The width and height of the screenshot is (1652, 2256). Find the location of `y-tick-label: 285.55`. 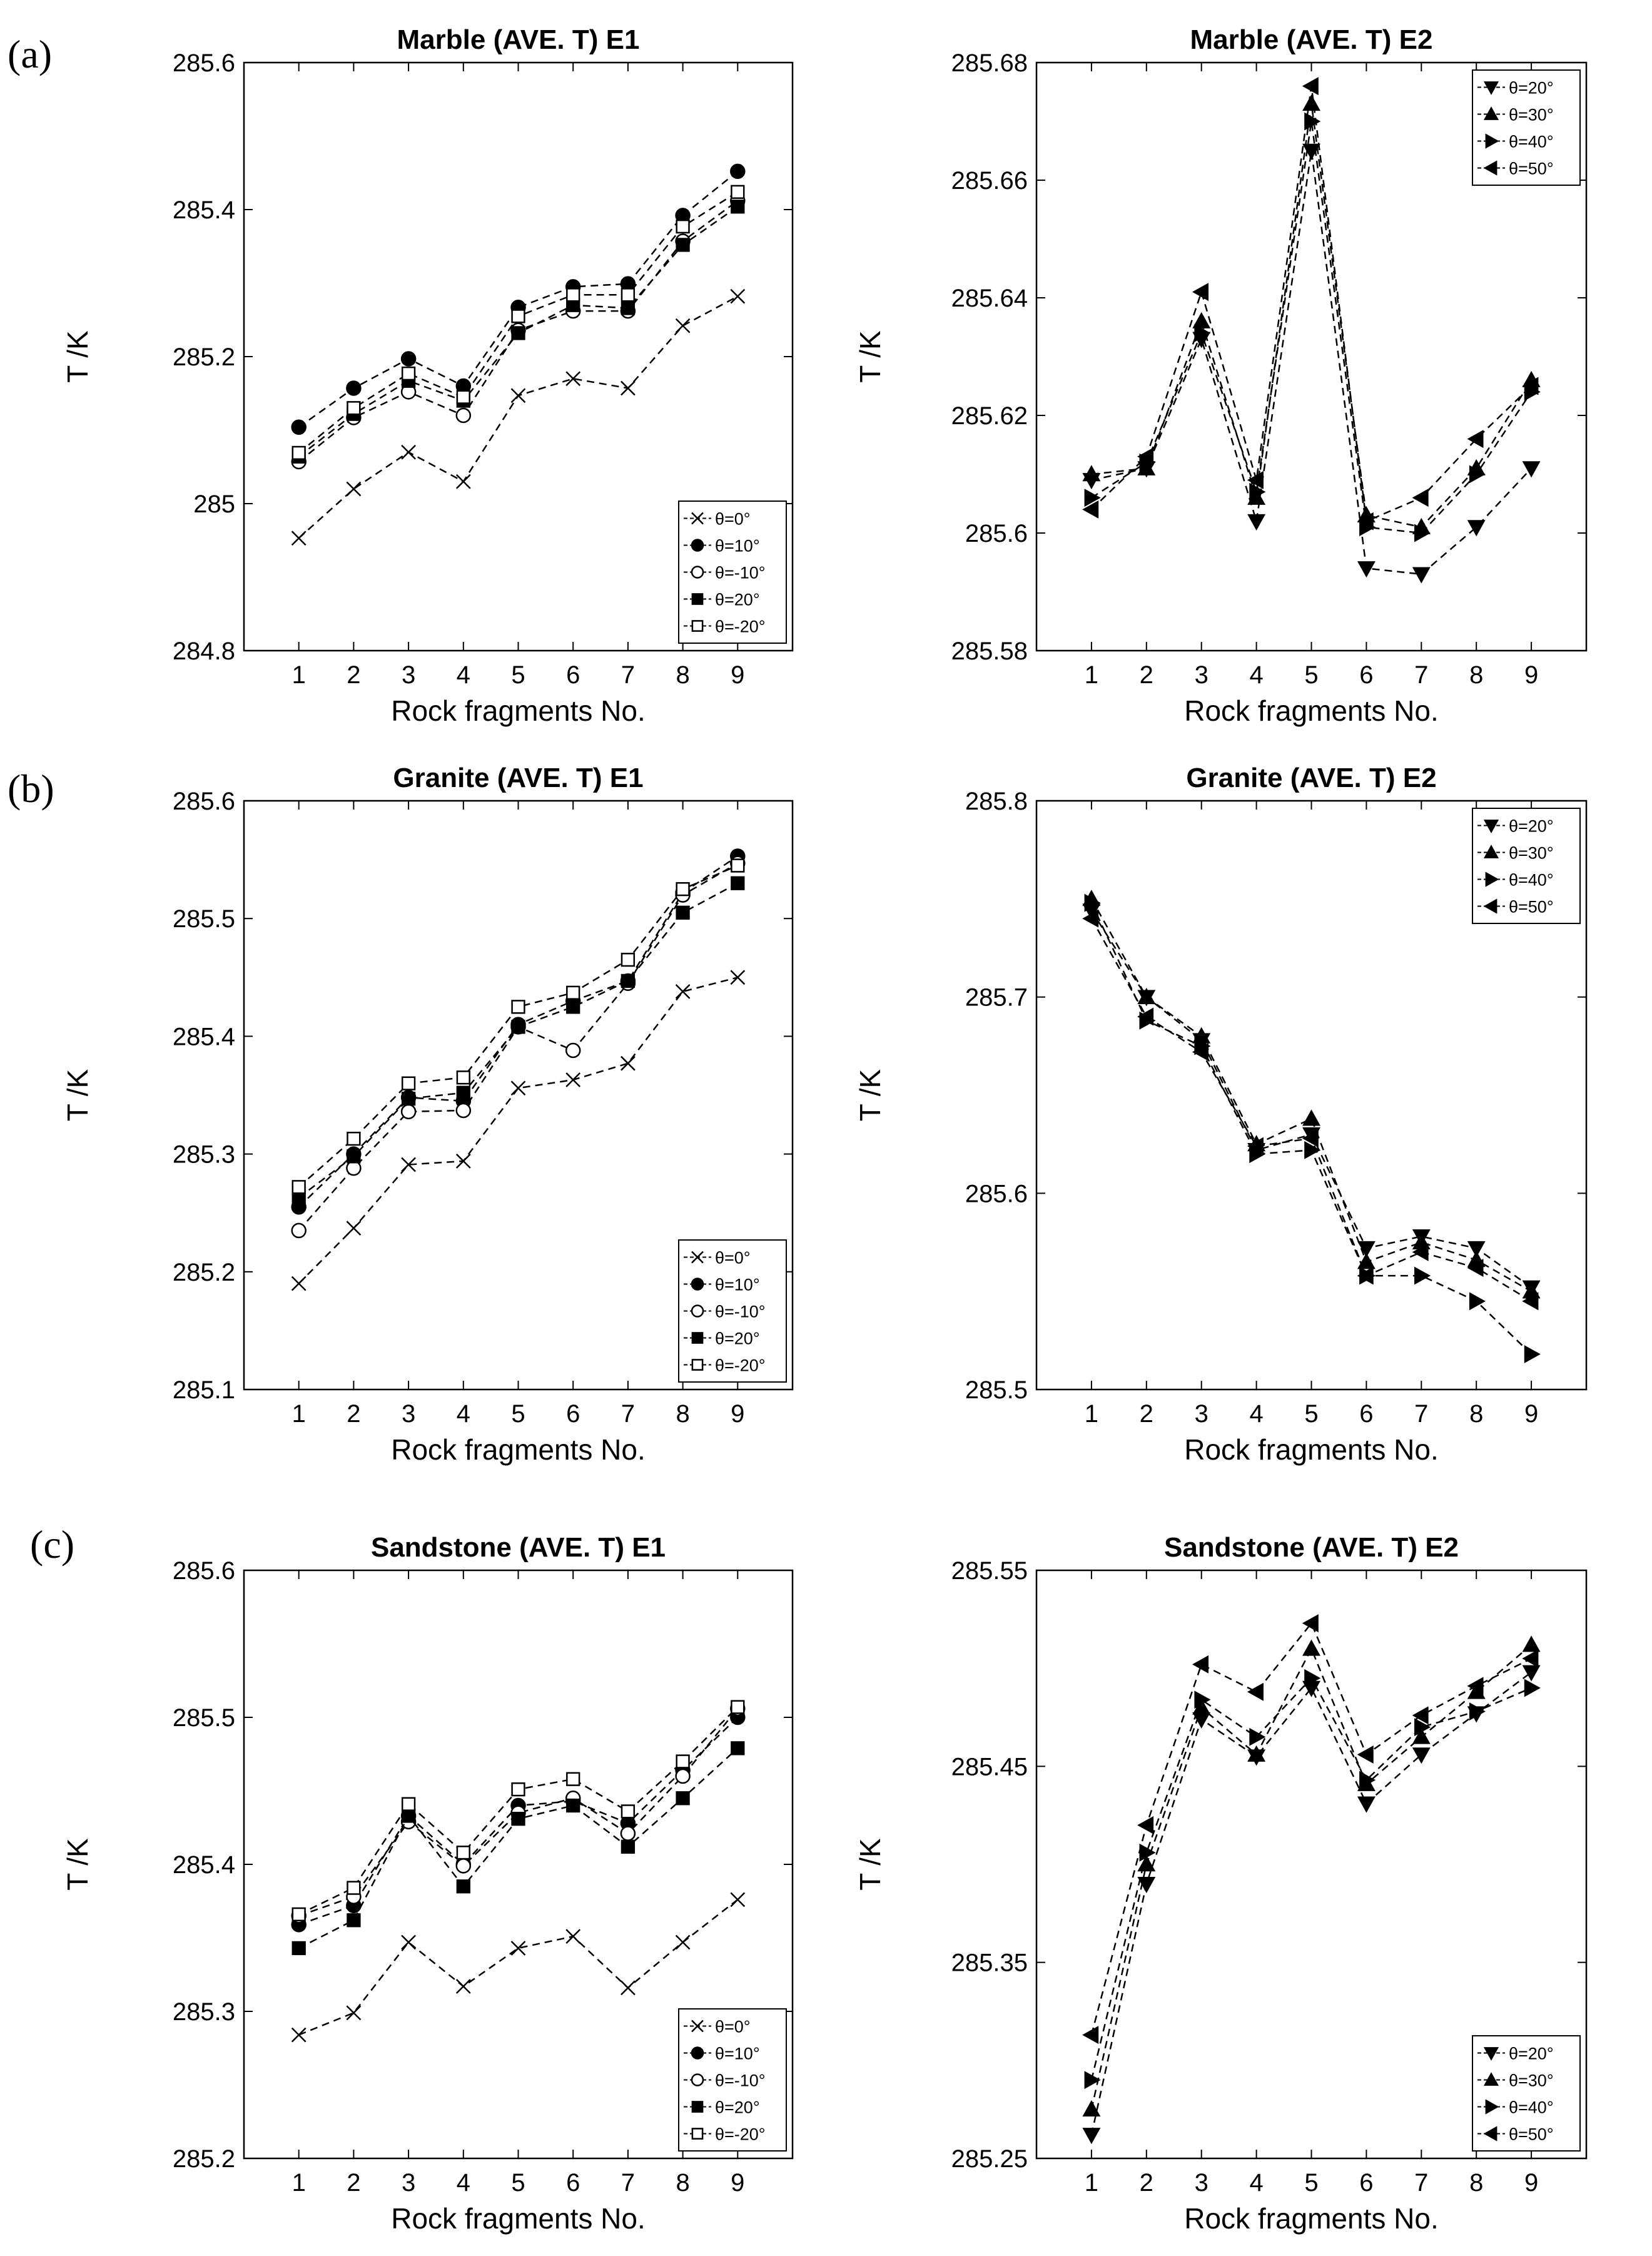

y-tick-label: 285.55 is located at coordinates (989, 1571).